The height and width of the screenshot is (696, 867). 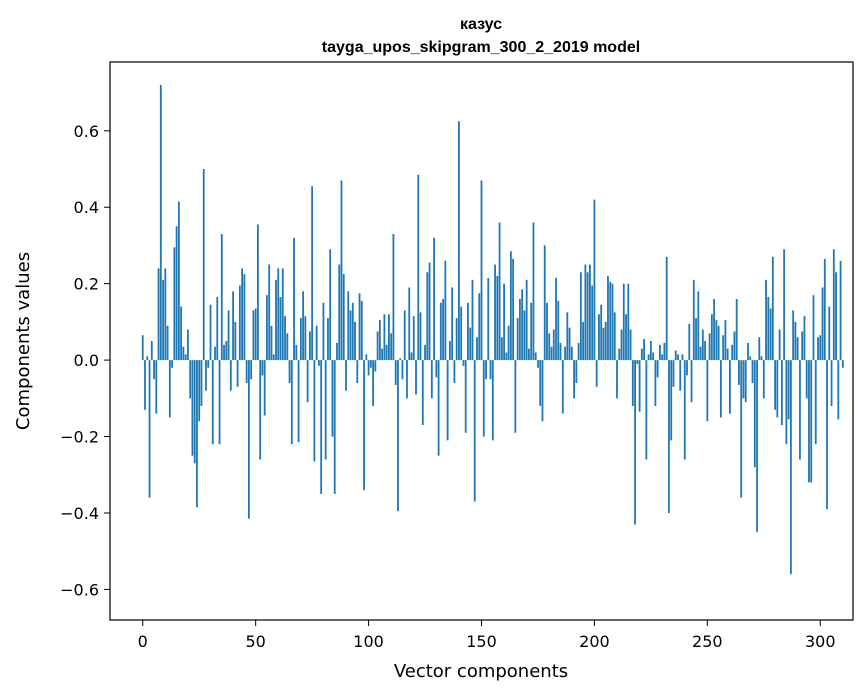 What do you see at coordinates (707, 641) in the screenshot?
I see `x-tick-label: 250` at bounding box center [707, 641].